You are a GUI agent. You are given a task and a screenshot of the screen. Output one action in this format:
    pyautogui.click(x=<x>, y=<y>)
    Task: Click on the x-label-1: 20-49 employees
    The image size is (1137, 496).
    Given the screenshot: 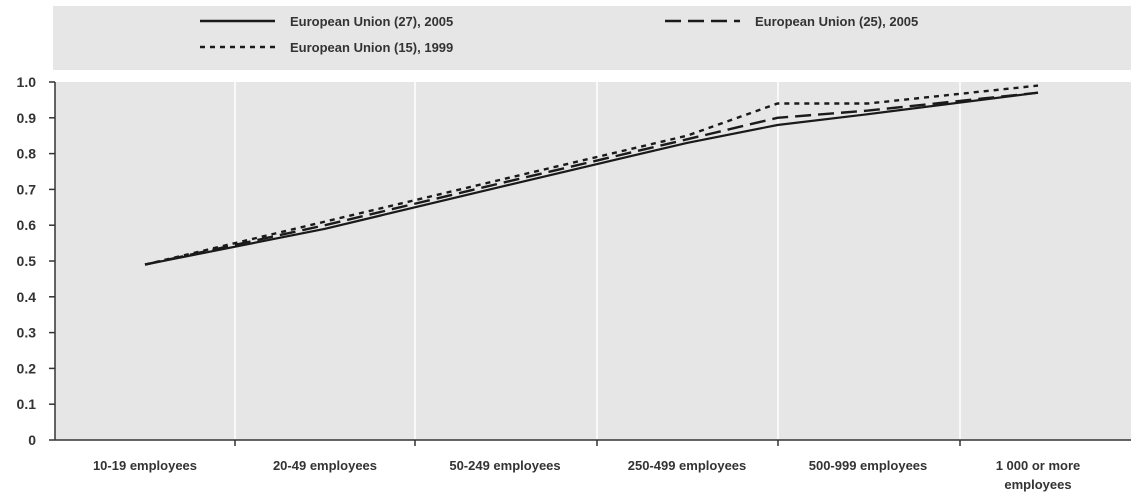 What is the action you would take?
    pyautogui.click(x=325, y=465)
    